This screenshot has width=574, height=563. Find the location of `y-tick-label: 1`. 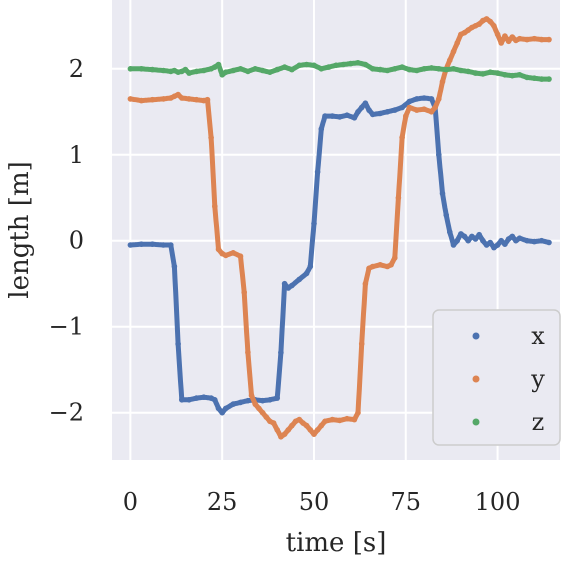

y-tick-label: 1 is located at coordinates (76, 155).